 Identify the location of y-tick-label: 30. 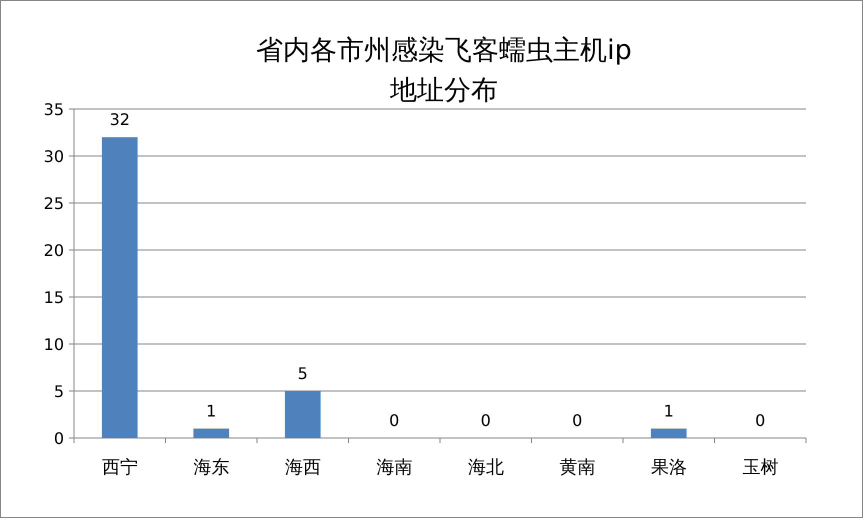
(54, 156).